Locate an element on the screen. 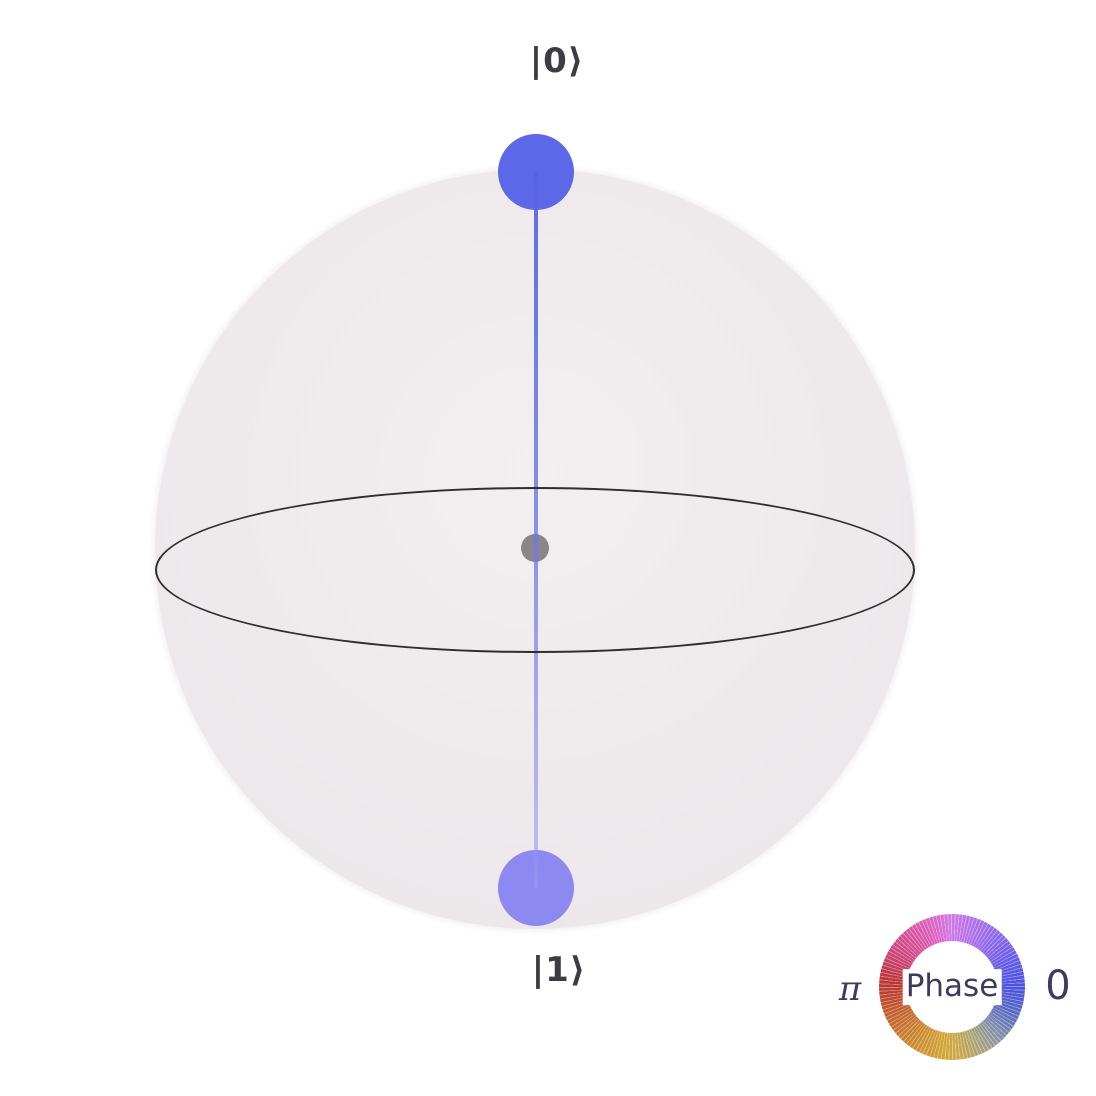  phase-color-wheel: Phase is located at coordinates (952, 987).